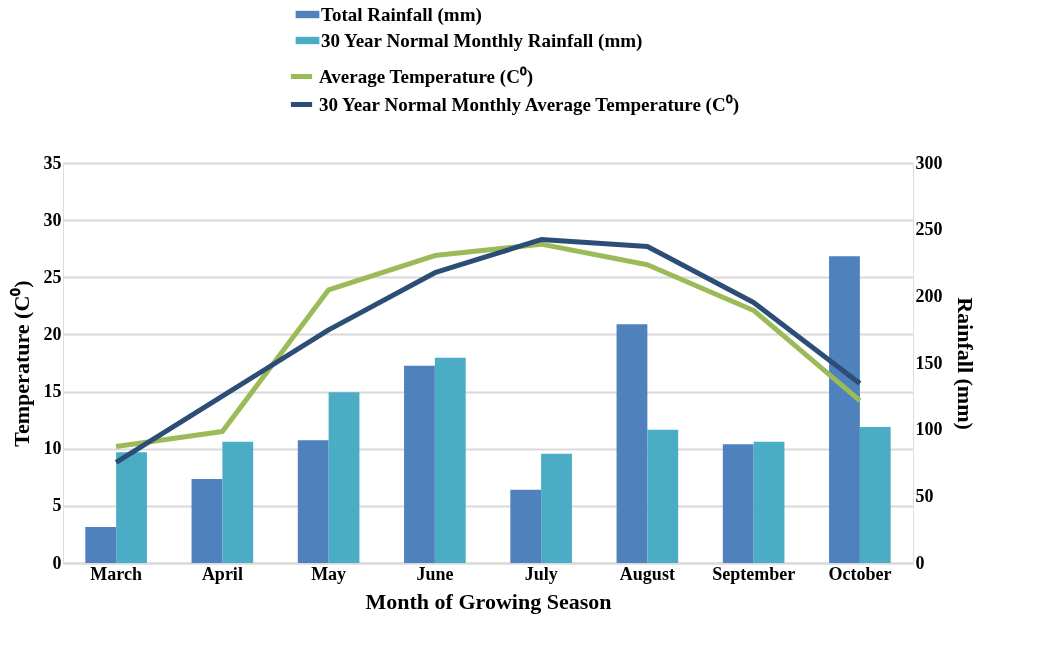 The image size is (1054, 652). What do you see at coordinates (647, 573) in the screenshot?
I see `x-tick-label: August` at bounding box center [647, 573].